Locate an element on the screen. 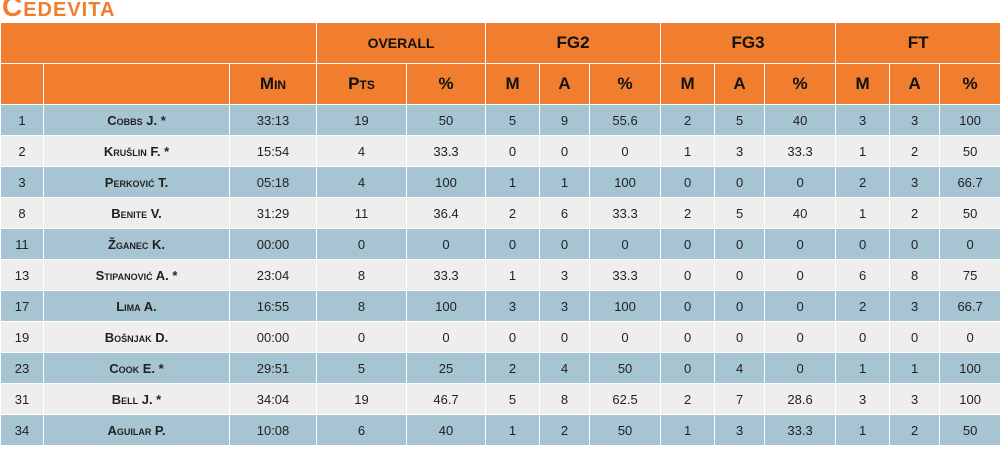  fg2-pct: 62.5 is located at coordinates (625, 399).